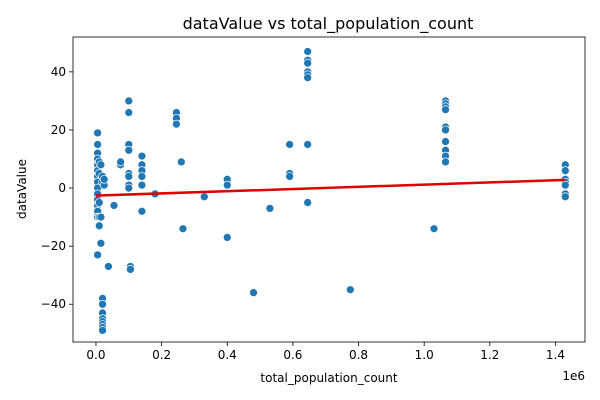 The image size is (600, 400). Describe the element at coordinates (95, 355) in the screenshot. I see `x-tick-label: 0.0` at that location.